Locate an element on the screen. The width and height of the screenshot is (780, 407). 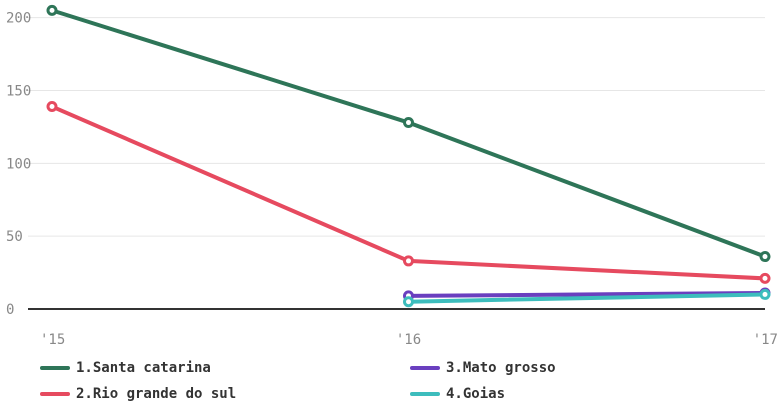
legend-label-2: 2.Rio grande do sul is located at coordinates (156, 394).